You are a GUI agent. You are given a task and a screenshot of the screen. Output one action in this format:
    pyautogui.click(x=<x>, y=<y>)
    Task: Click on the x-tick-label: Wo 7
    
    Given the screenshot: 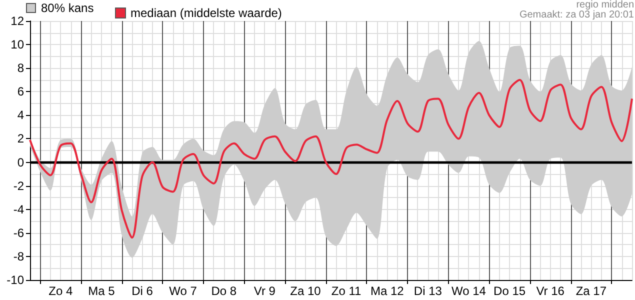 What is the action you would take?
    pyautogui.click(x=183, y=291)
    